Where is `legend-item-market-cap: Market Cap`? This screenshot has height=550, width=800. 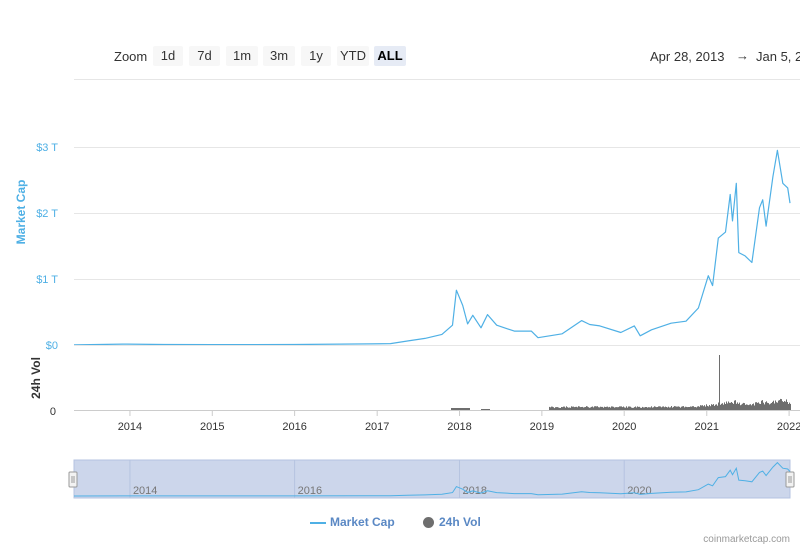
legend-item-market-cap: Market Cap is located at coordinates (352, 523).